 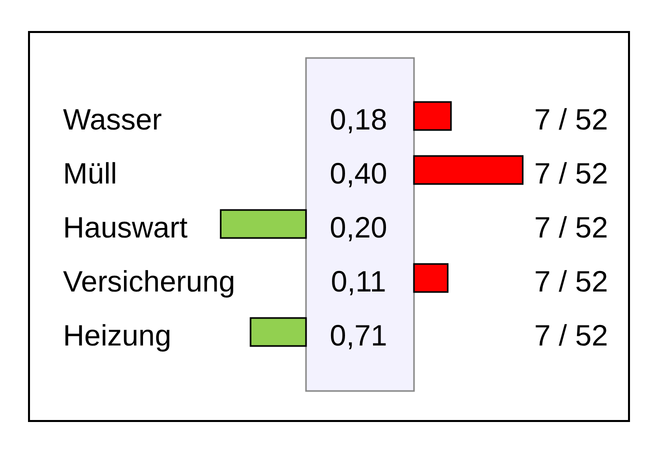 What do you see at coordinates (90, 174) in the screenshot?
I see `y-tick-label: Müll` at bounding box center [90, 174].